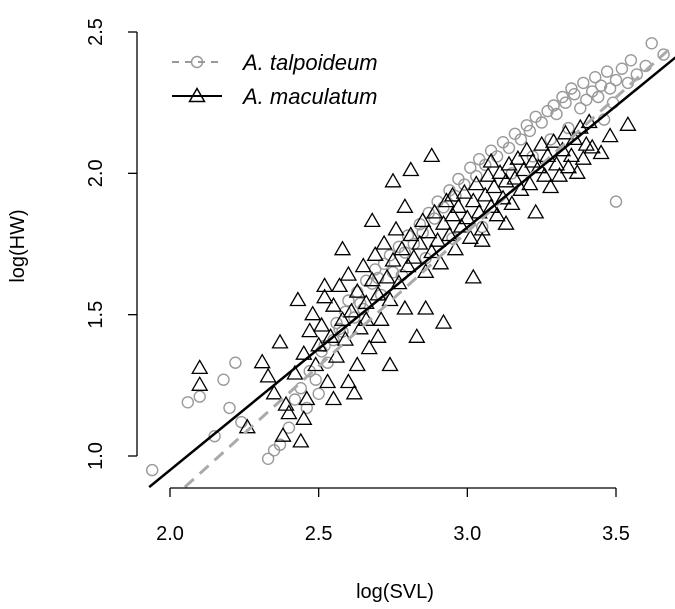 The image size is (675, 609). What do you see at coordinates (96, 315) in the screenshot?
I see `y-tick-label: 1.5` at bounding box center [96, 315].